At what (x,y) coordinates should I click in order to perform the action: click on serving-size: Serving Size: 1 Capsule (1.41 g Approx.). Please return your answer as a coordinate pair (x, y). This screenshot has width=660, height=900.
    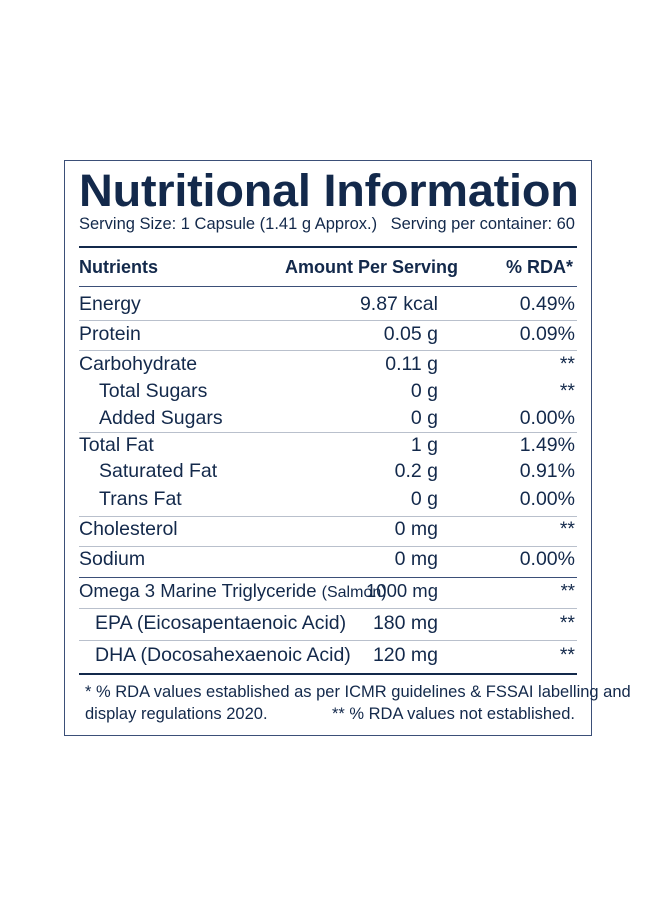
    Looking at the image, I should click on (228, 224).